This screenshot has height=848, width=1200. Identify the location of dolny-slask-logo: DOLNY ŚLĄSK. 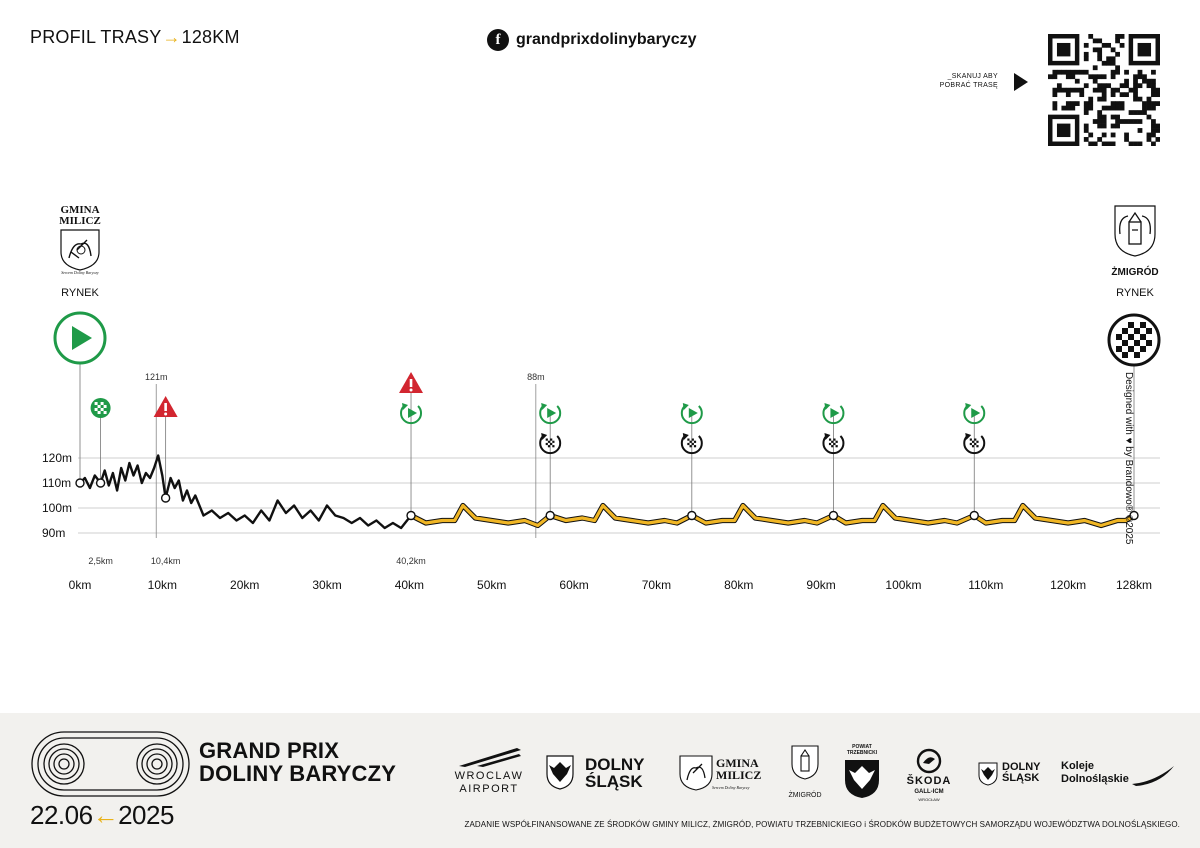
(615, 773).